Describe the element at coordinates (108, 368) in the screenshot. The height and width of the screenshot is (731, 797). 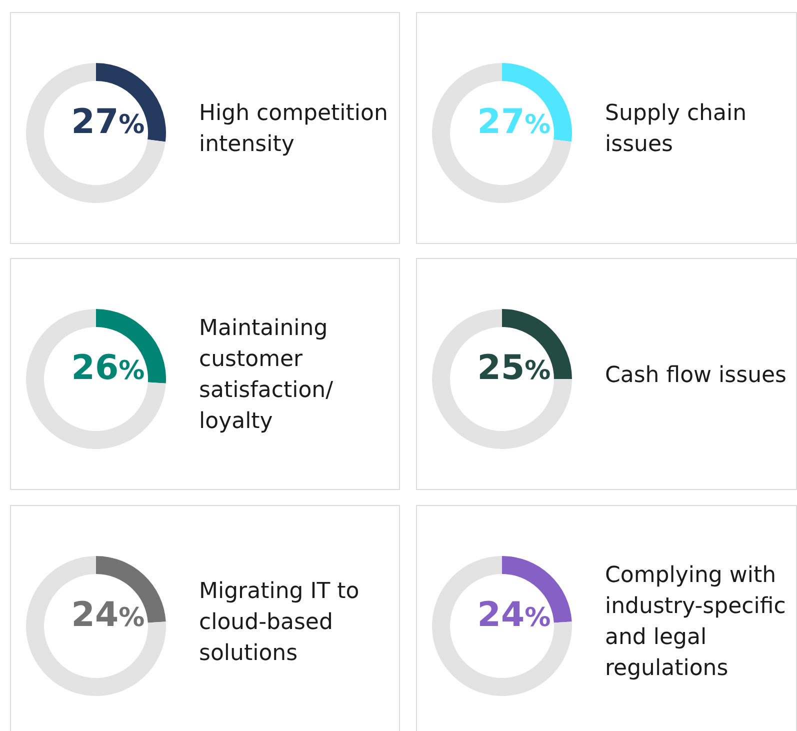
I see `data-label: 26%` at that location.